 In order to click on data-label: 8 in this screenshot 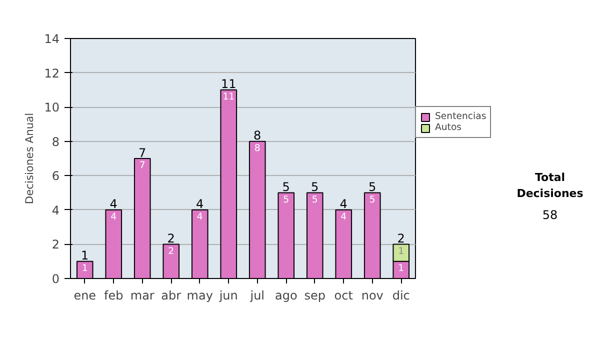, I will do `click(257, 148)`.